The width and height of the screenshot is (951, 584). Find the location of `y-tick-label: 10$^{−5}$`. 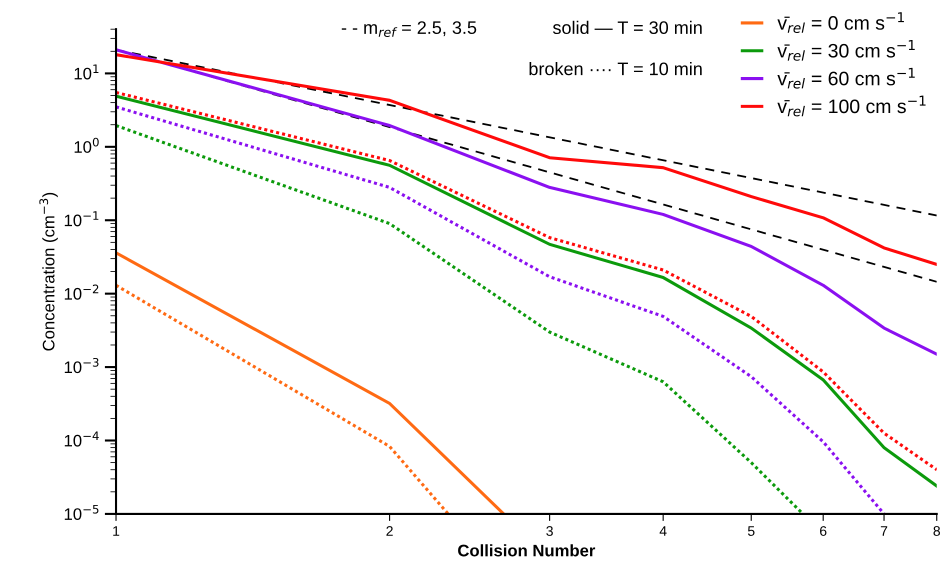

y-tick-label: 10$^{−5}$ is located at coordinates (81, 512).